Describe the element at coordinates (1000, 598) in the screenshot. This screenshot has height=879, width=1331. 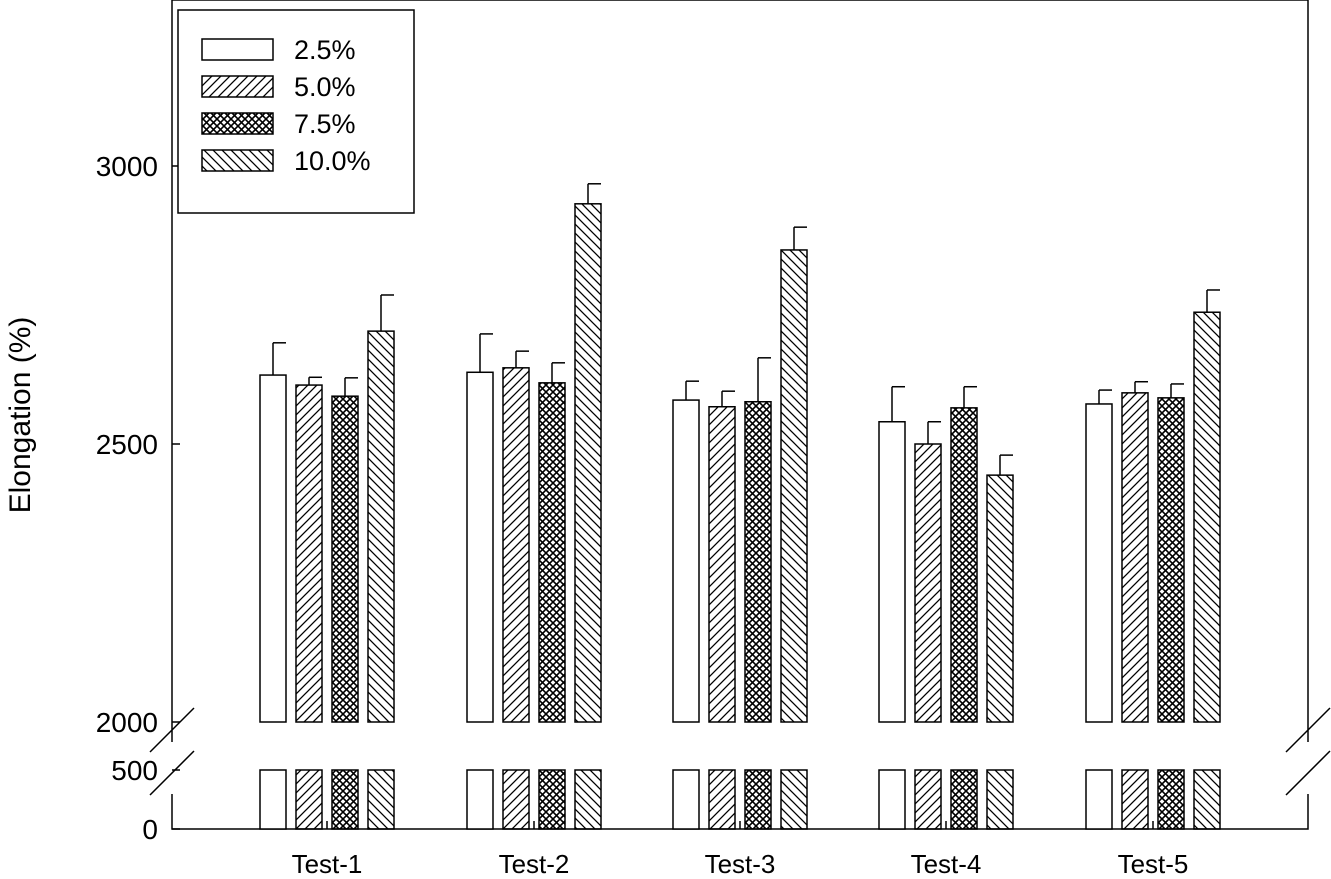
I see `bar-test-4-10.0%` at that location.